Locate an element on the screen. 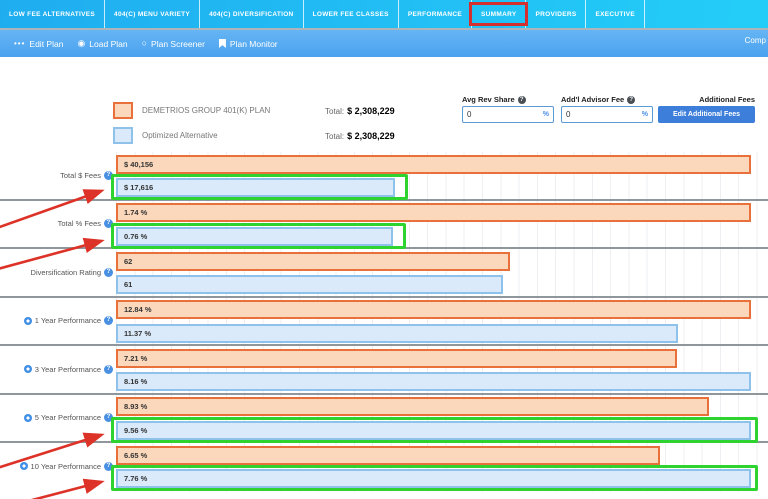 This screenshot has width=768, height=499. alternative-bar-value: 61 is located at coordinates (128, 284).